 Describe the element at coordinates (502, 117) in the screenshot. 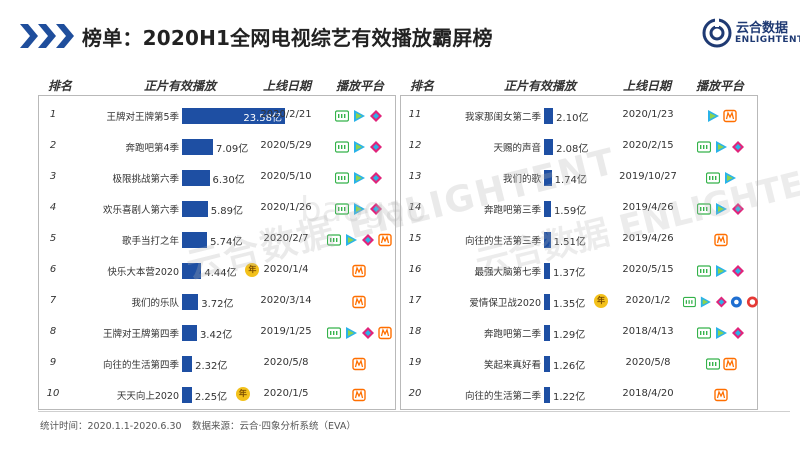

I see `show-name: 我家那闺女第二季` at that location.